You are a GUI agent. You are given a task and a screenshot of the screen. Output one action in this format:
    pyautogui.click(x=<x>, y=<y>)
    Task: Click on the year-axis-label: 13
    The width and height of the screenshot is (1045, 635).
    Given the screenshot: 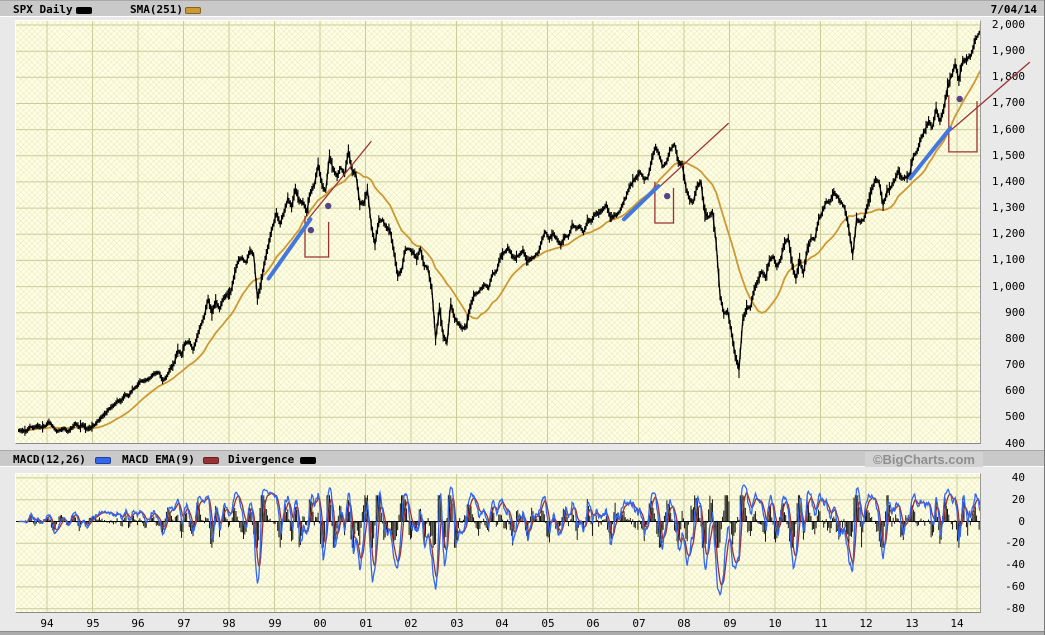 What is the action you would take?
    pyautogui.click(x=912, y=623)
    